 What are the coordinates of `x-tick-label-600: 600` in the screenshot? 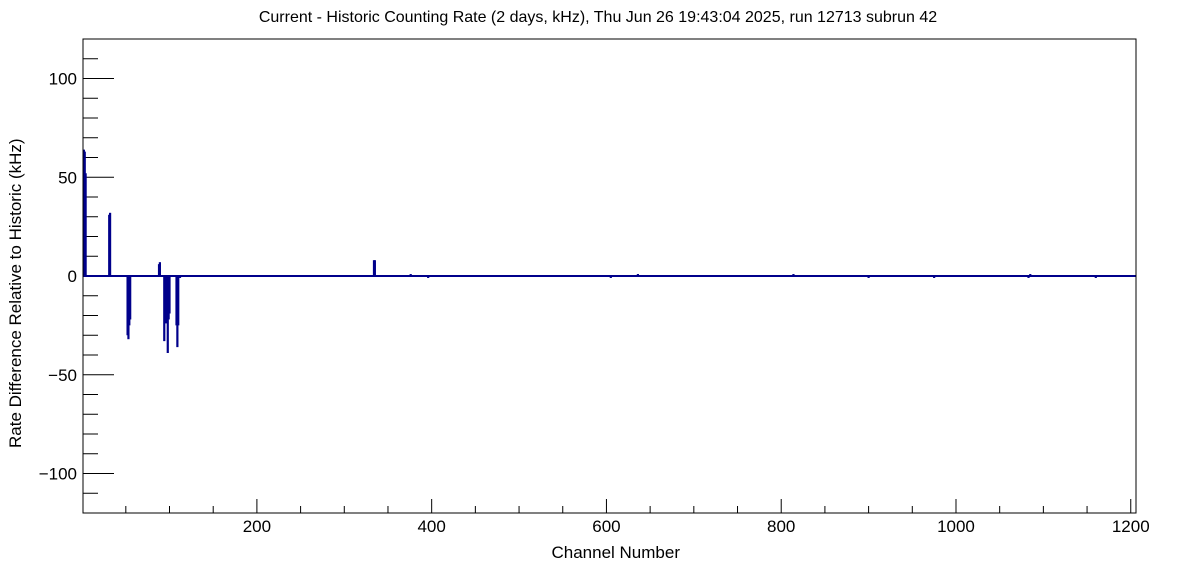 It's located at (606, 526).